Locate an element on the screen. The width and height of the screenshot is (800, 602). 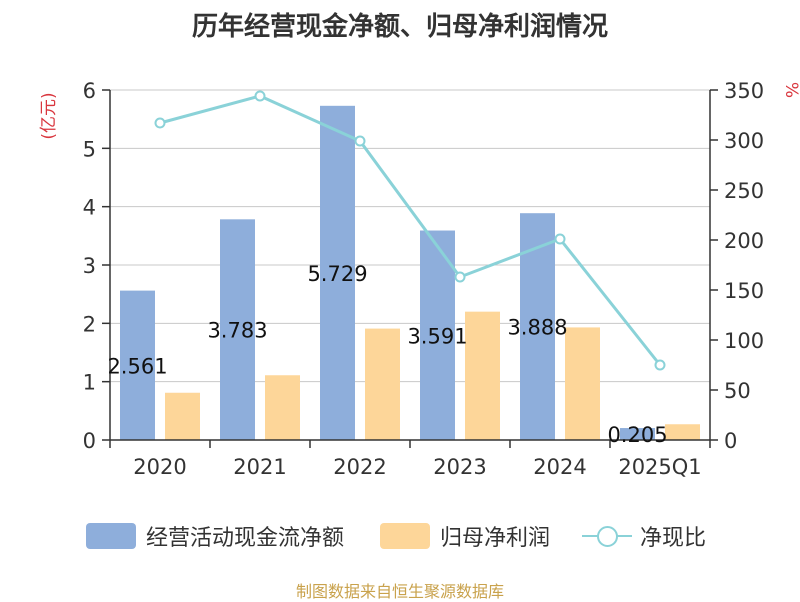
right-tick-label: 200 is located at coordinates (744, 241).